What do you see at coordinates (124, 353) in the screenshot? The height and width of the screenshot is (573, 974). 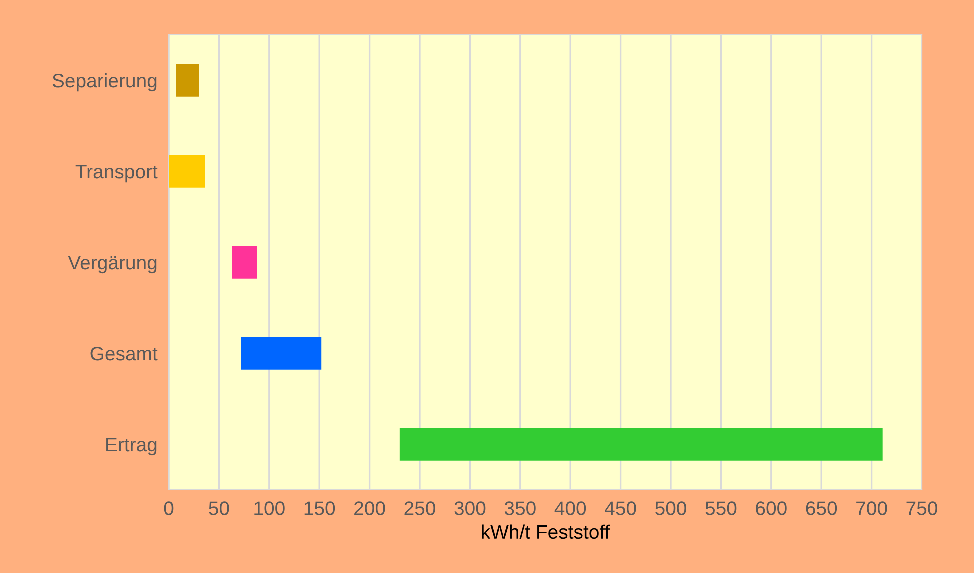 I see `y-tick-label: Gesamt` at bounding box center [124, 353].